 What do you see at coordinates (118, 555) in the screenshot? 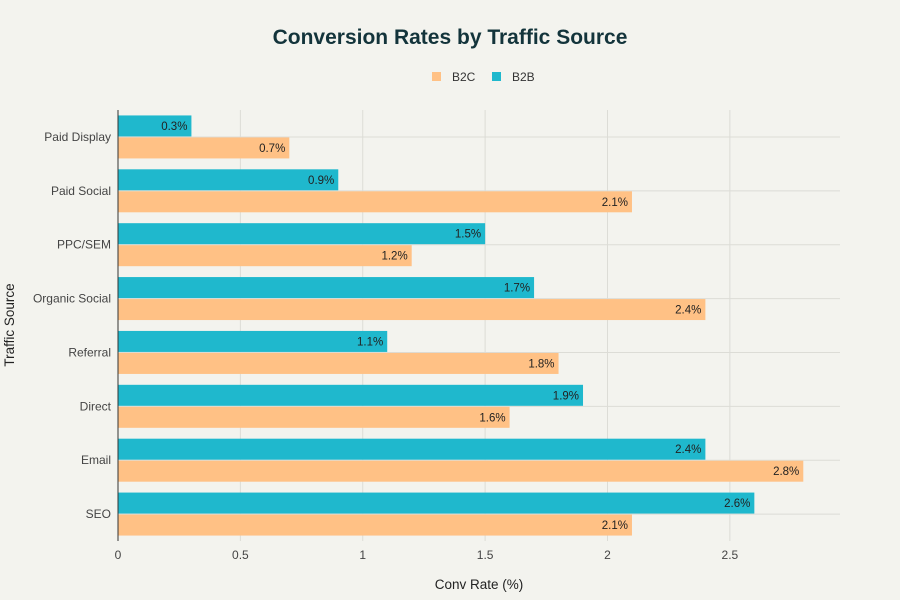
I see `x-tick-label: 0` at bounding box center [118, 555].